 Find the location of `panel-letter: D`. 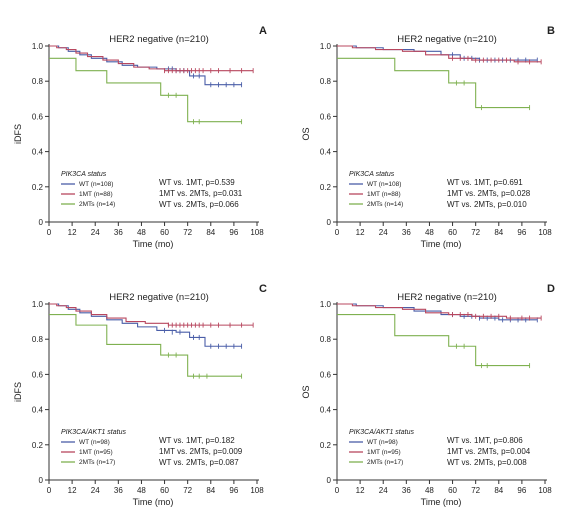

panel-letter: D is located at coordinates (551, 289).